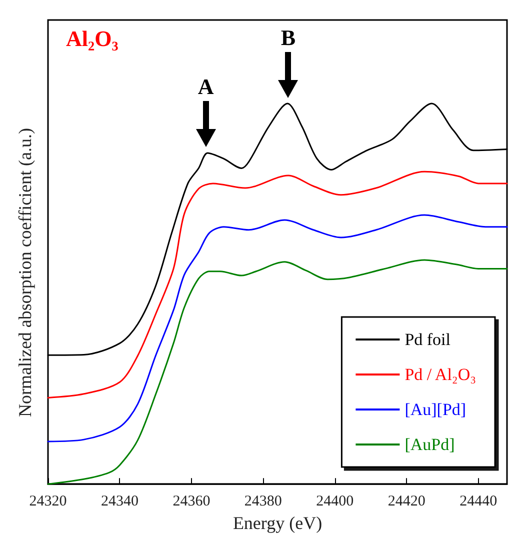  What do you see at coordinates (479, 502) in the screenshot?
I see `x-tick-label: 24440` at bounding box center [479, 502].